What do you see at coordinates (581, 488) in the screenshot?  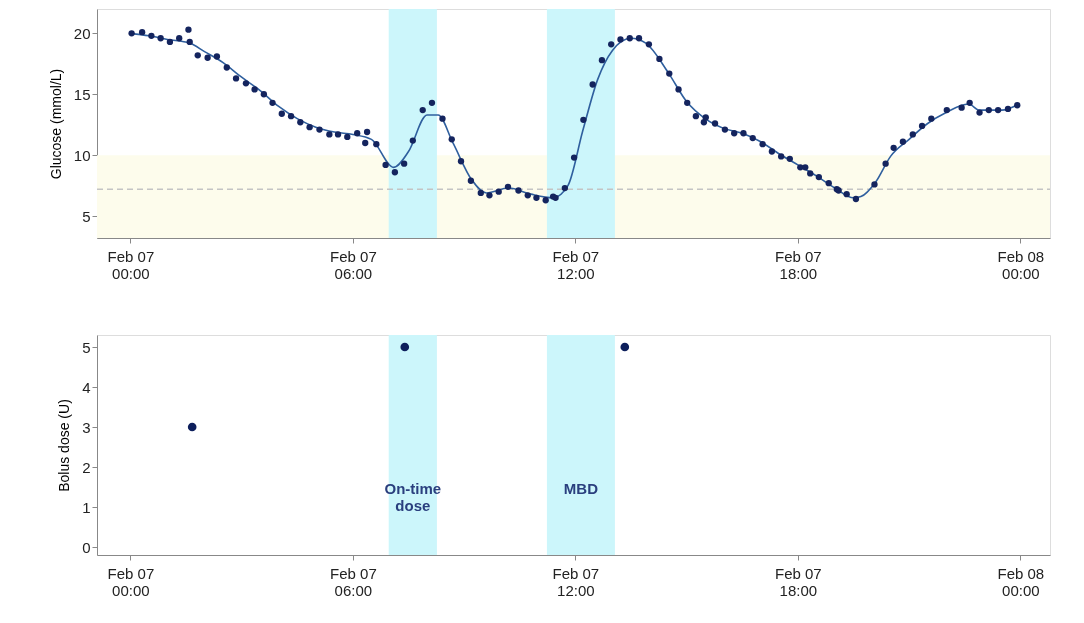 I see `band-label: MBD` at bounding box center [581, 488].